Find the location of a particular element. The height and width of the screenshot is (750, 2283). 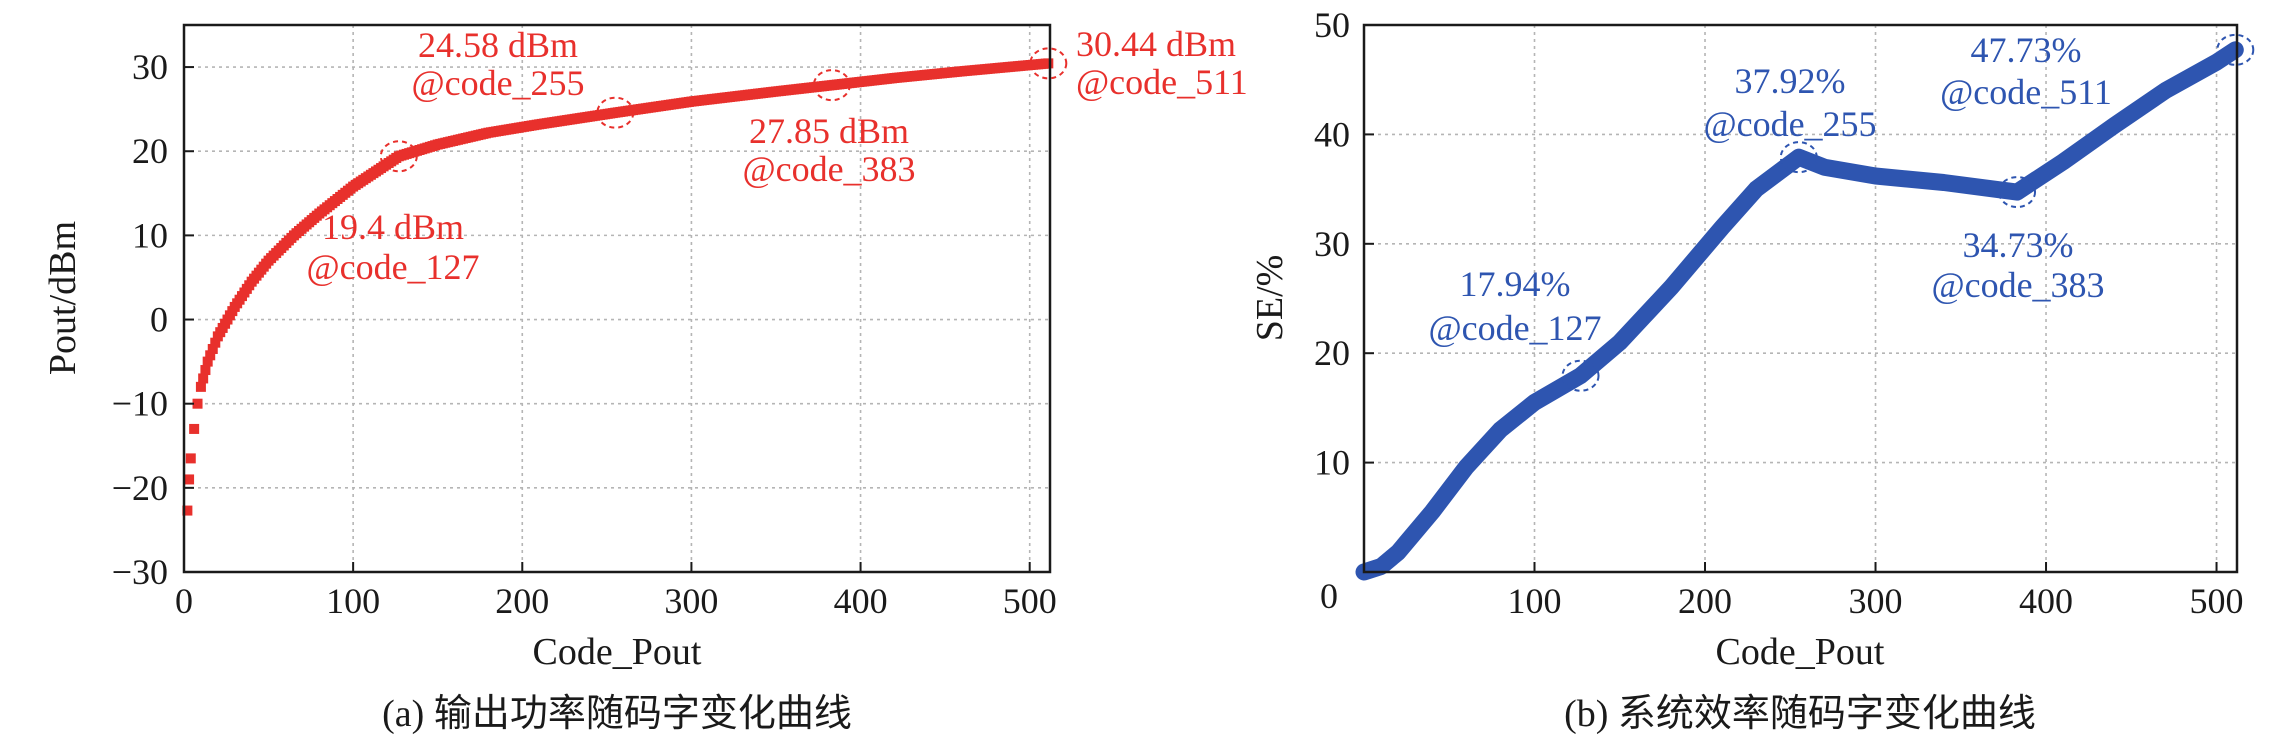

annotation-value: 24.58 dBm is located at coordinates (498, 45).